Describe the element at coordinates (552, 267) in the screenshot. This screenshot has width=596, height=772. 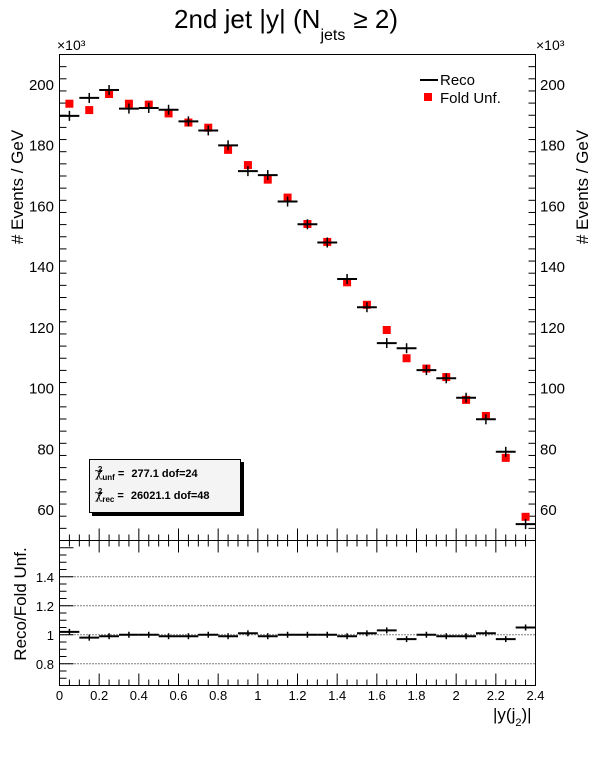
I see `y-tick-label-right: 140` at that location.